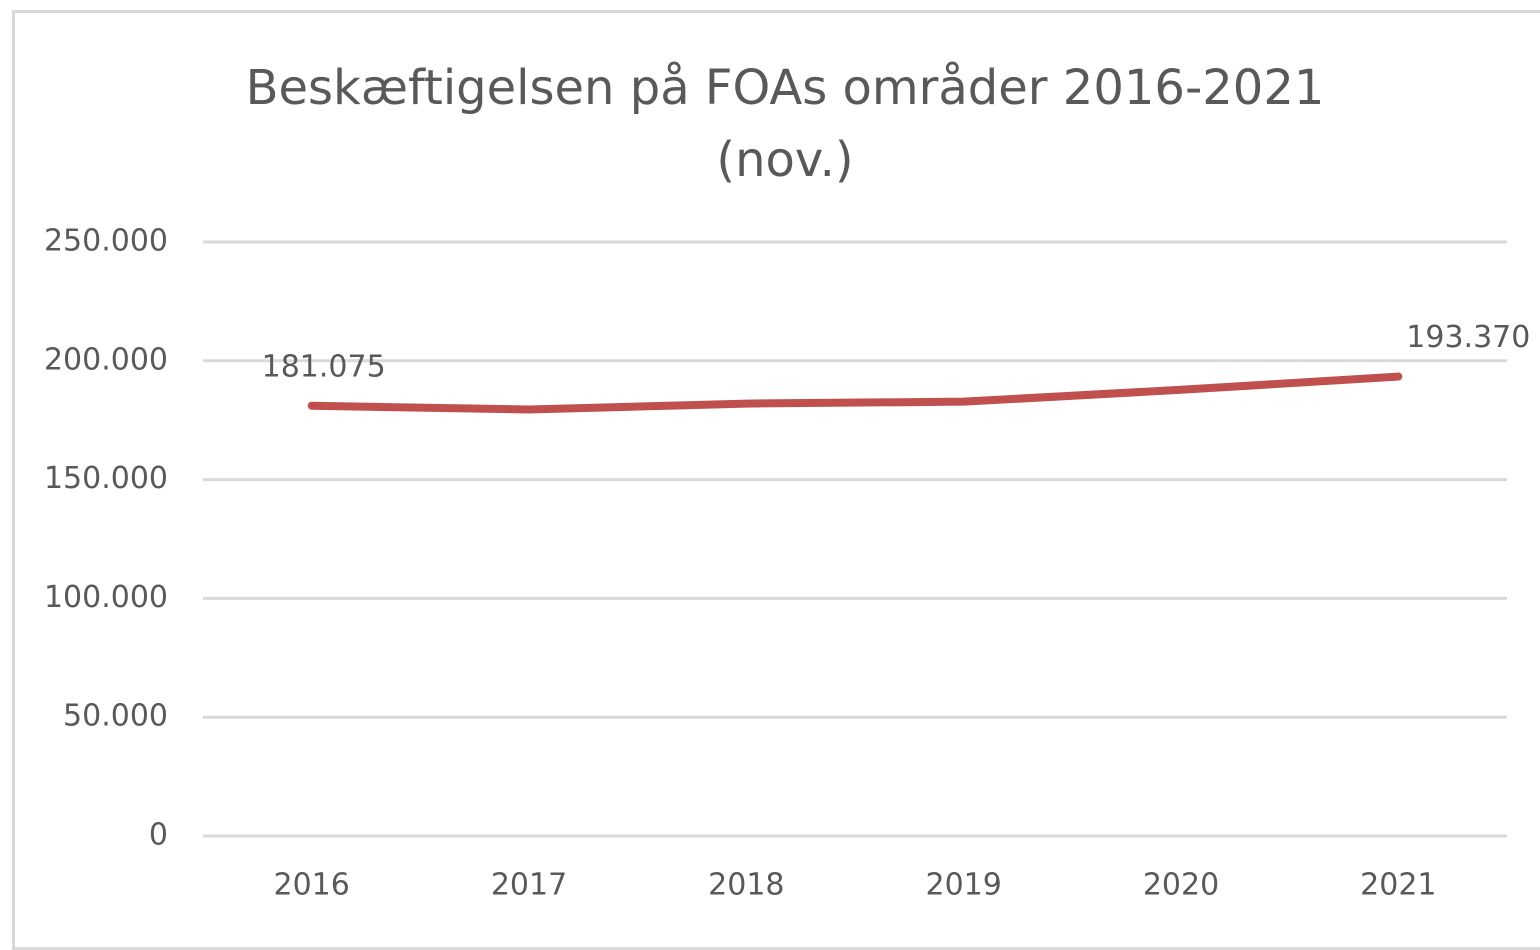  Describe the element at coordinates (1181, 885) in the screenshot. I see `x-tick-label: 2020` at that location.